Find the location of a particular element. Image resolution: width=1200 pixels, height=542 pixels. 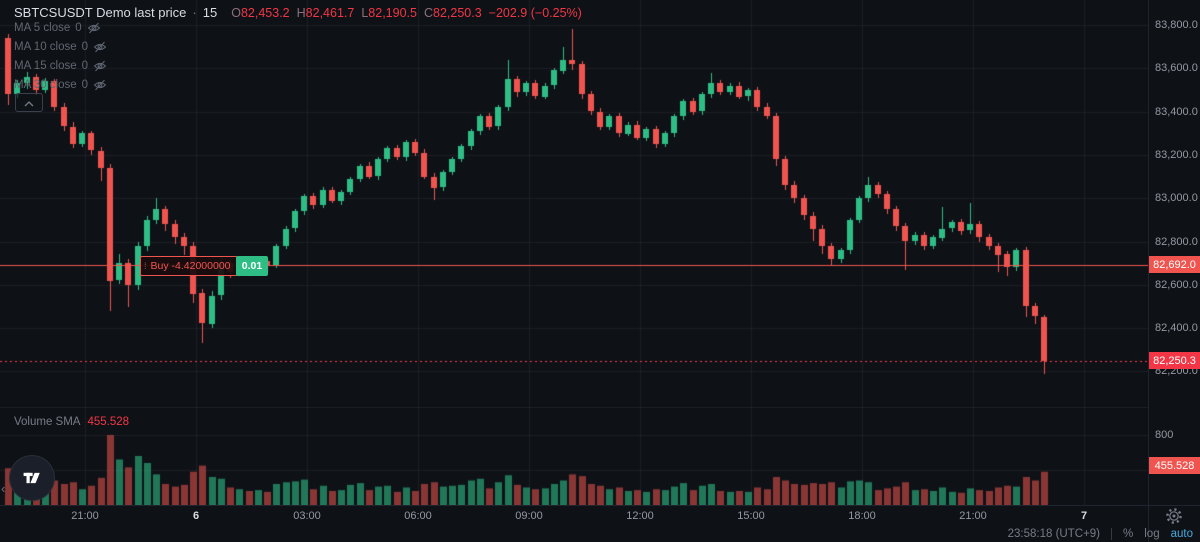

price-tick-label: 82,800.0 is located at coordinates (1176, 241).